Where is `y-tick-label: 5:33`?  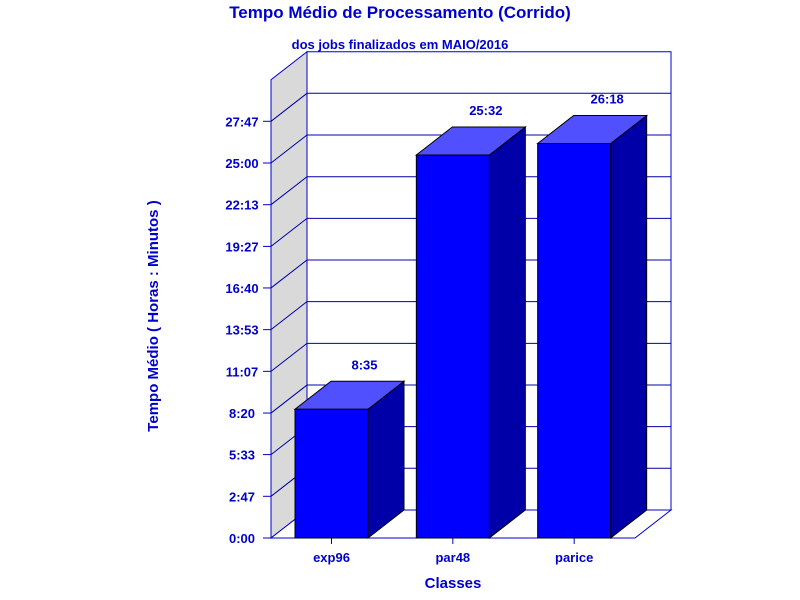
y-tick-label: 5:33 is located at coordinates (242, 455).